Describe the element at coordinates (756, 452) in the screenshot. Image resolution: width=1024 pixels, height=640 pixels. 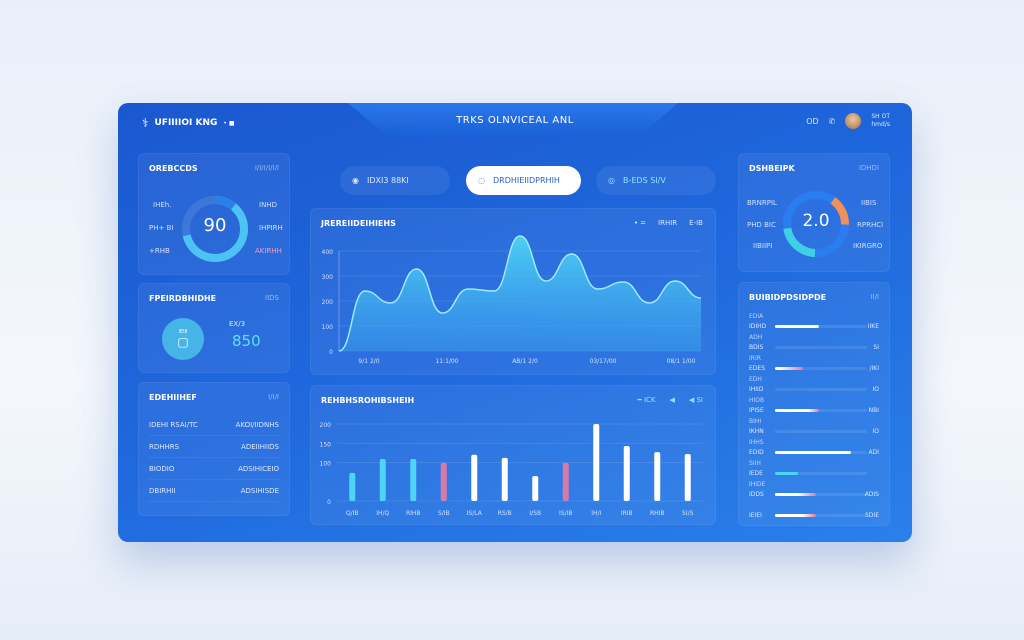
I see `progress-label: EDID` at that location.